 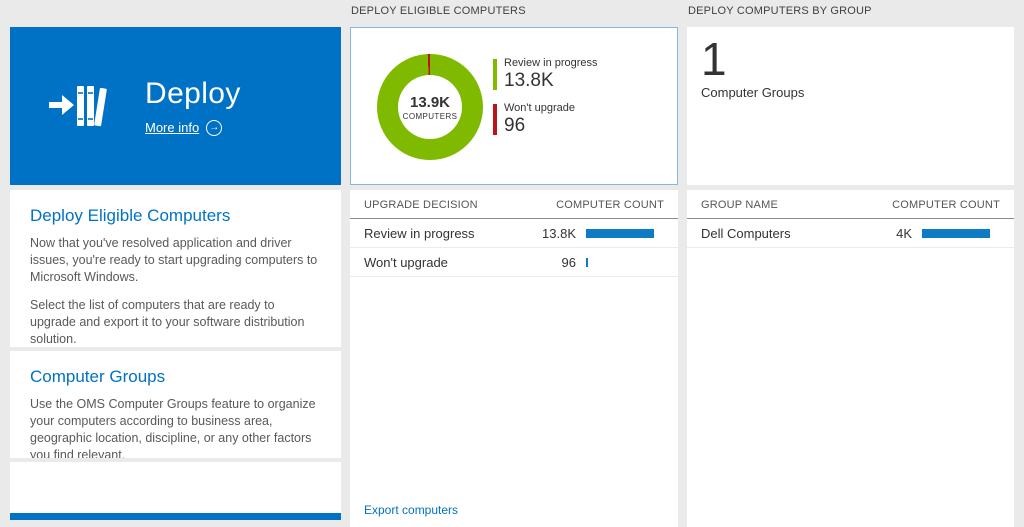 I want to click on column-header: DEPLOY ELIGIBLE COMPUTERS, so click(x=438, y=11).